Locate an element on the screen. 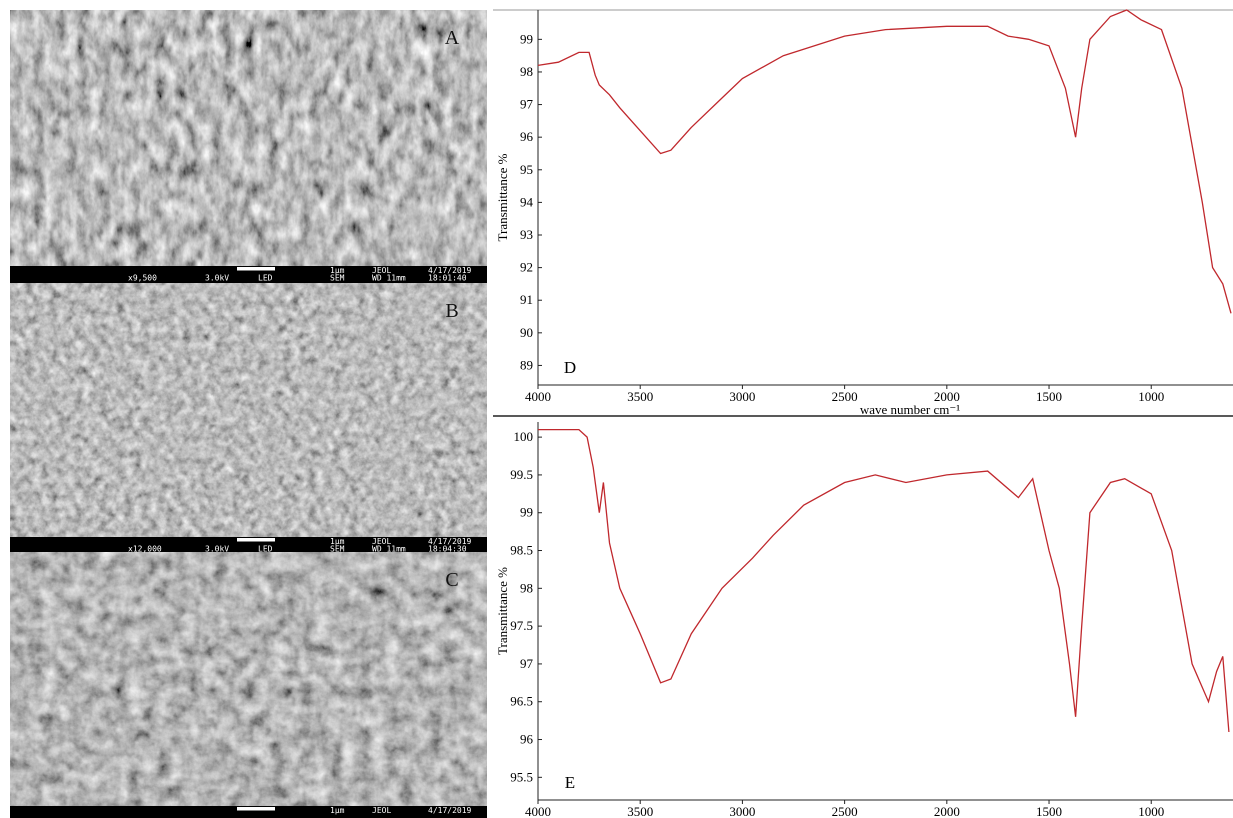 This screenshot has width=1233, height=818. panel-label: D is located at coordinates (570, 367).